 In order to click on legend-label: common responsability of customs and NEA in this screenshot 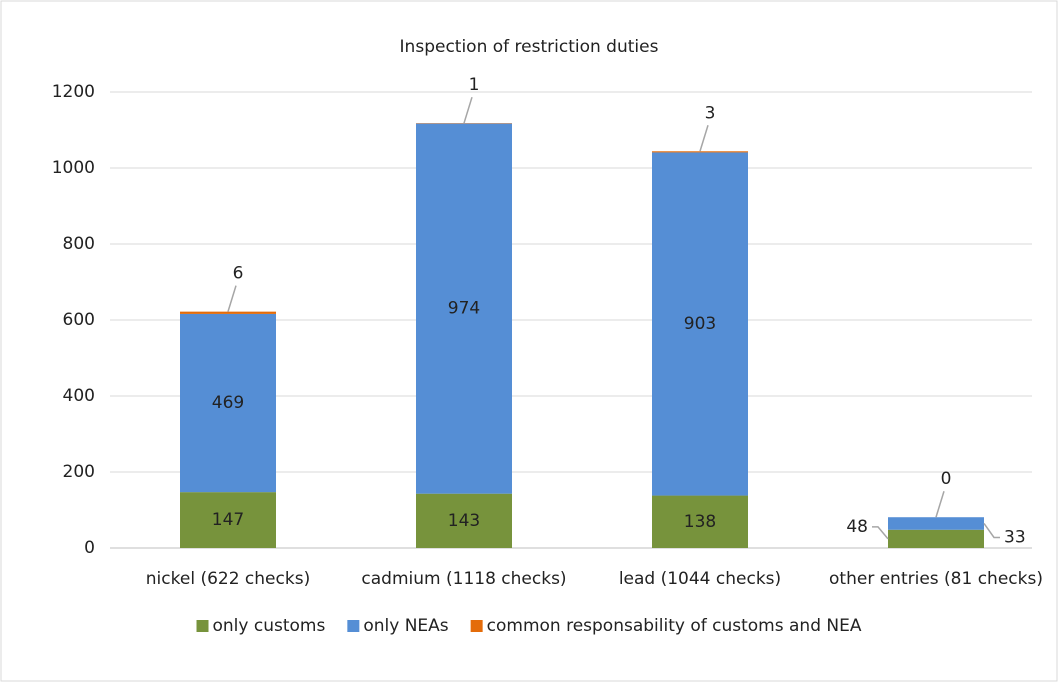, I will do `click(674, 626)`.